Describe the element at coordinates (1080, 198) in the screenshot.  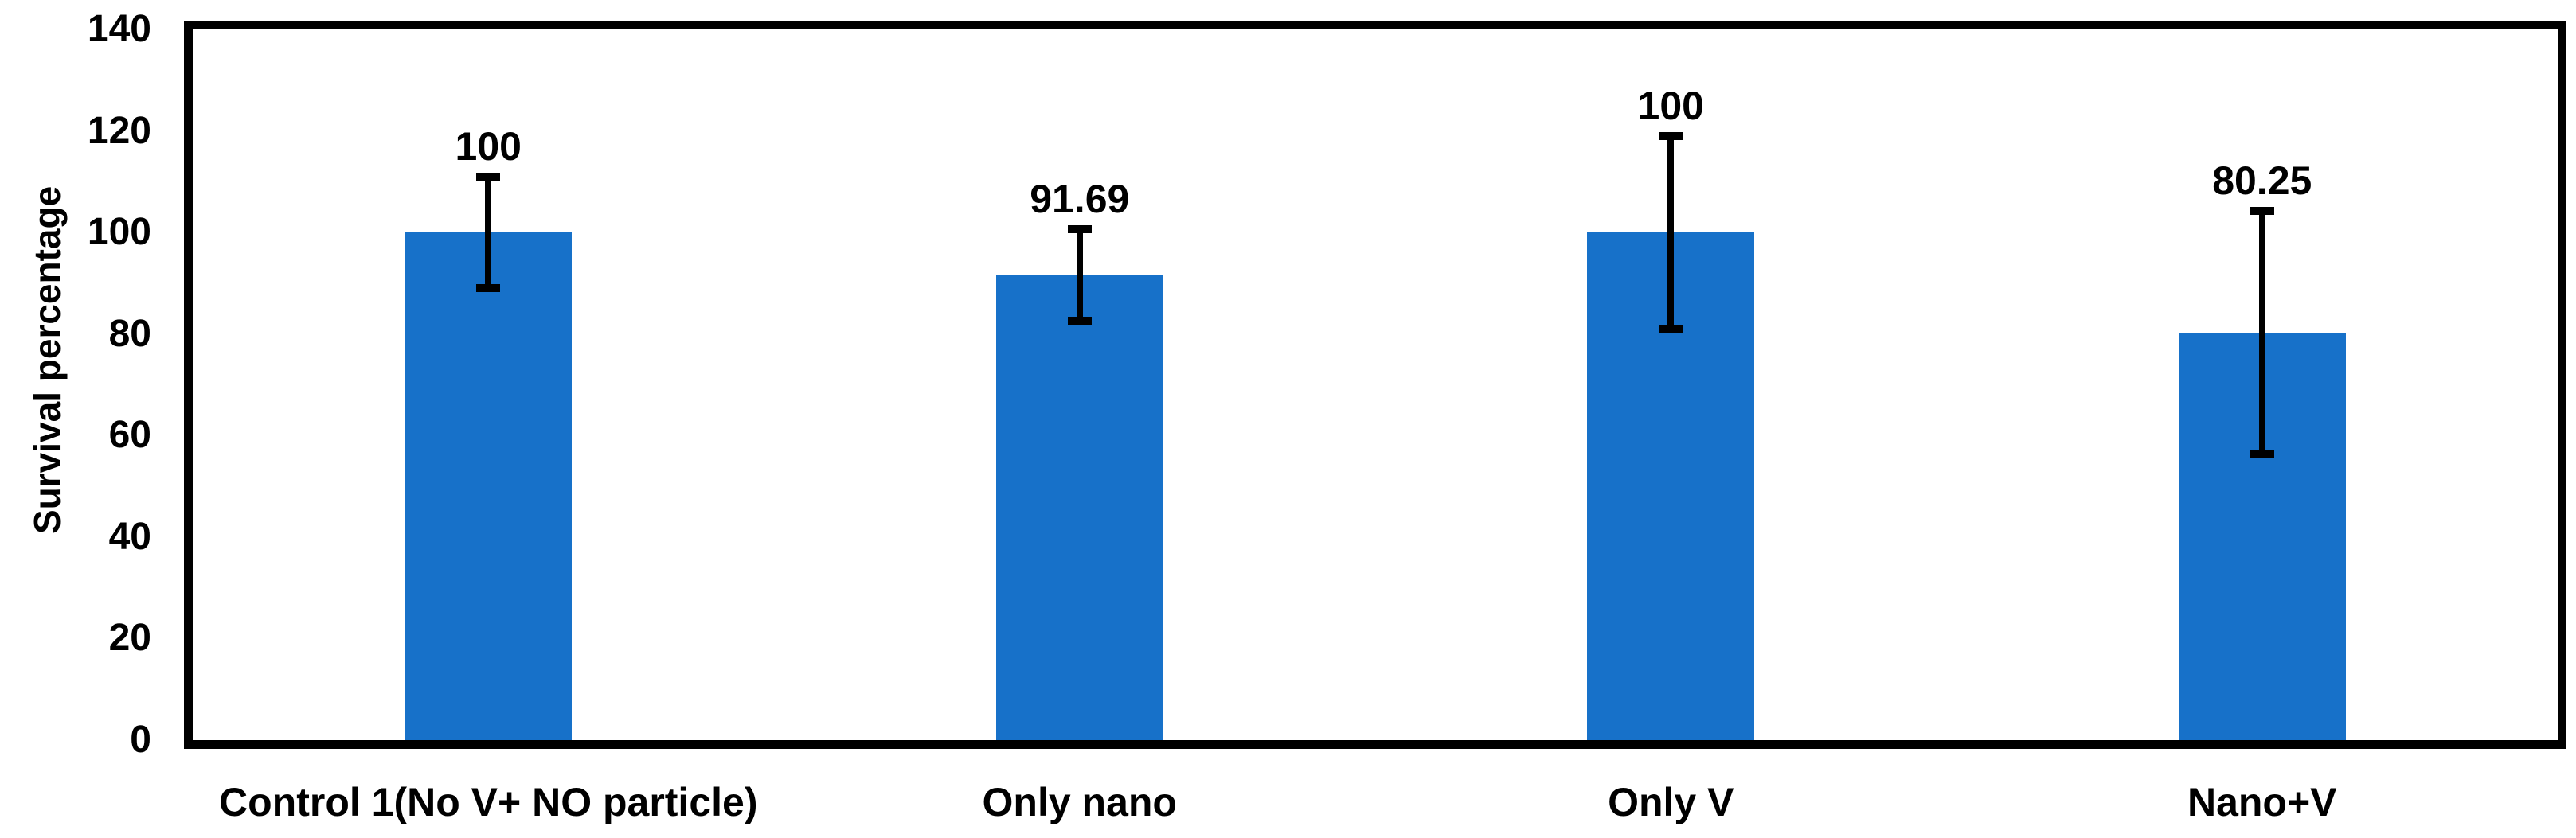
I see `bar-value-label: 91.69` at that location.